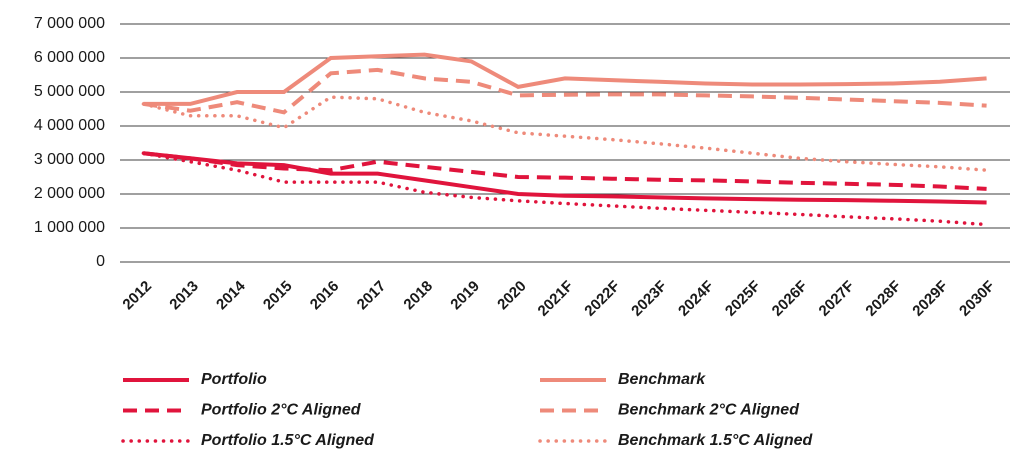 The height and width of the screenshot is (459, 1018). Describe the element at coordinates (512, 296) in the screenshot. I see `x-tick-label: 2020` at that location.